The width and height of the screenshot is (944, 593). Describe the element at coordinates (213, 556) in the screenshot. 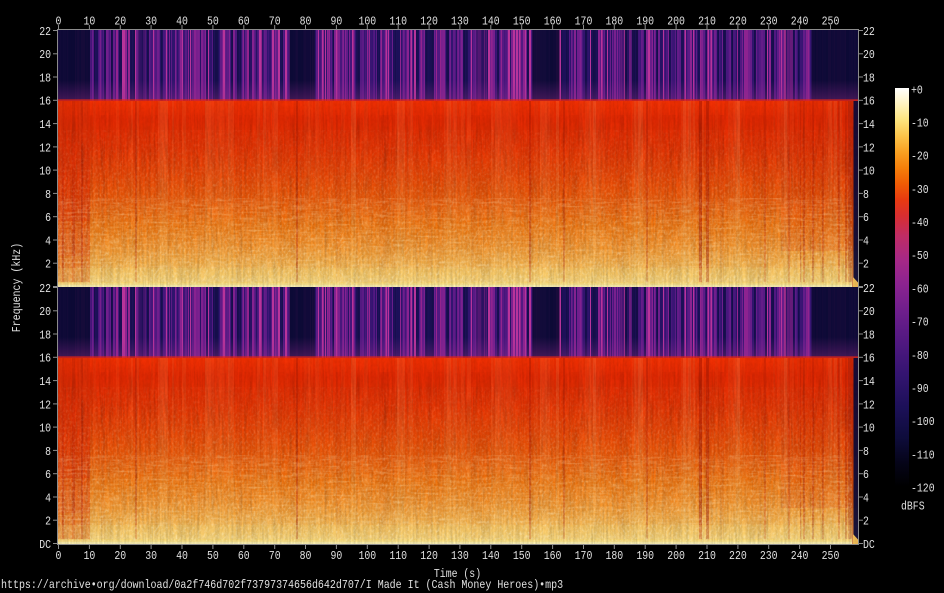

I see `svg-text: 50` at that location.